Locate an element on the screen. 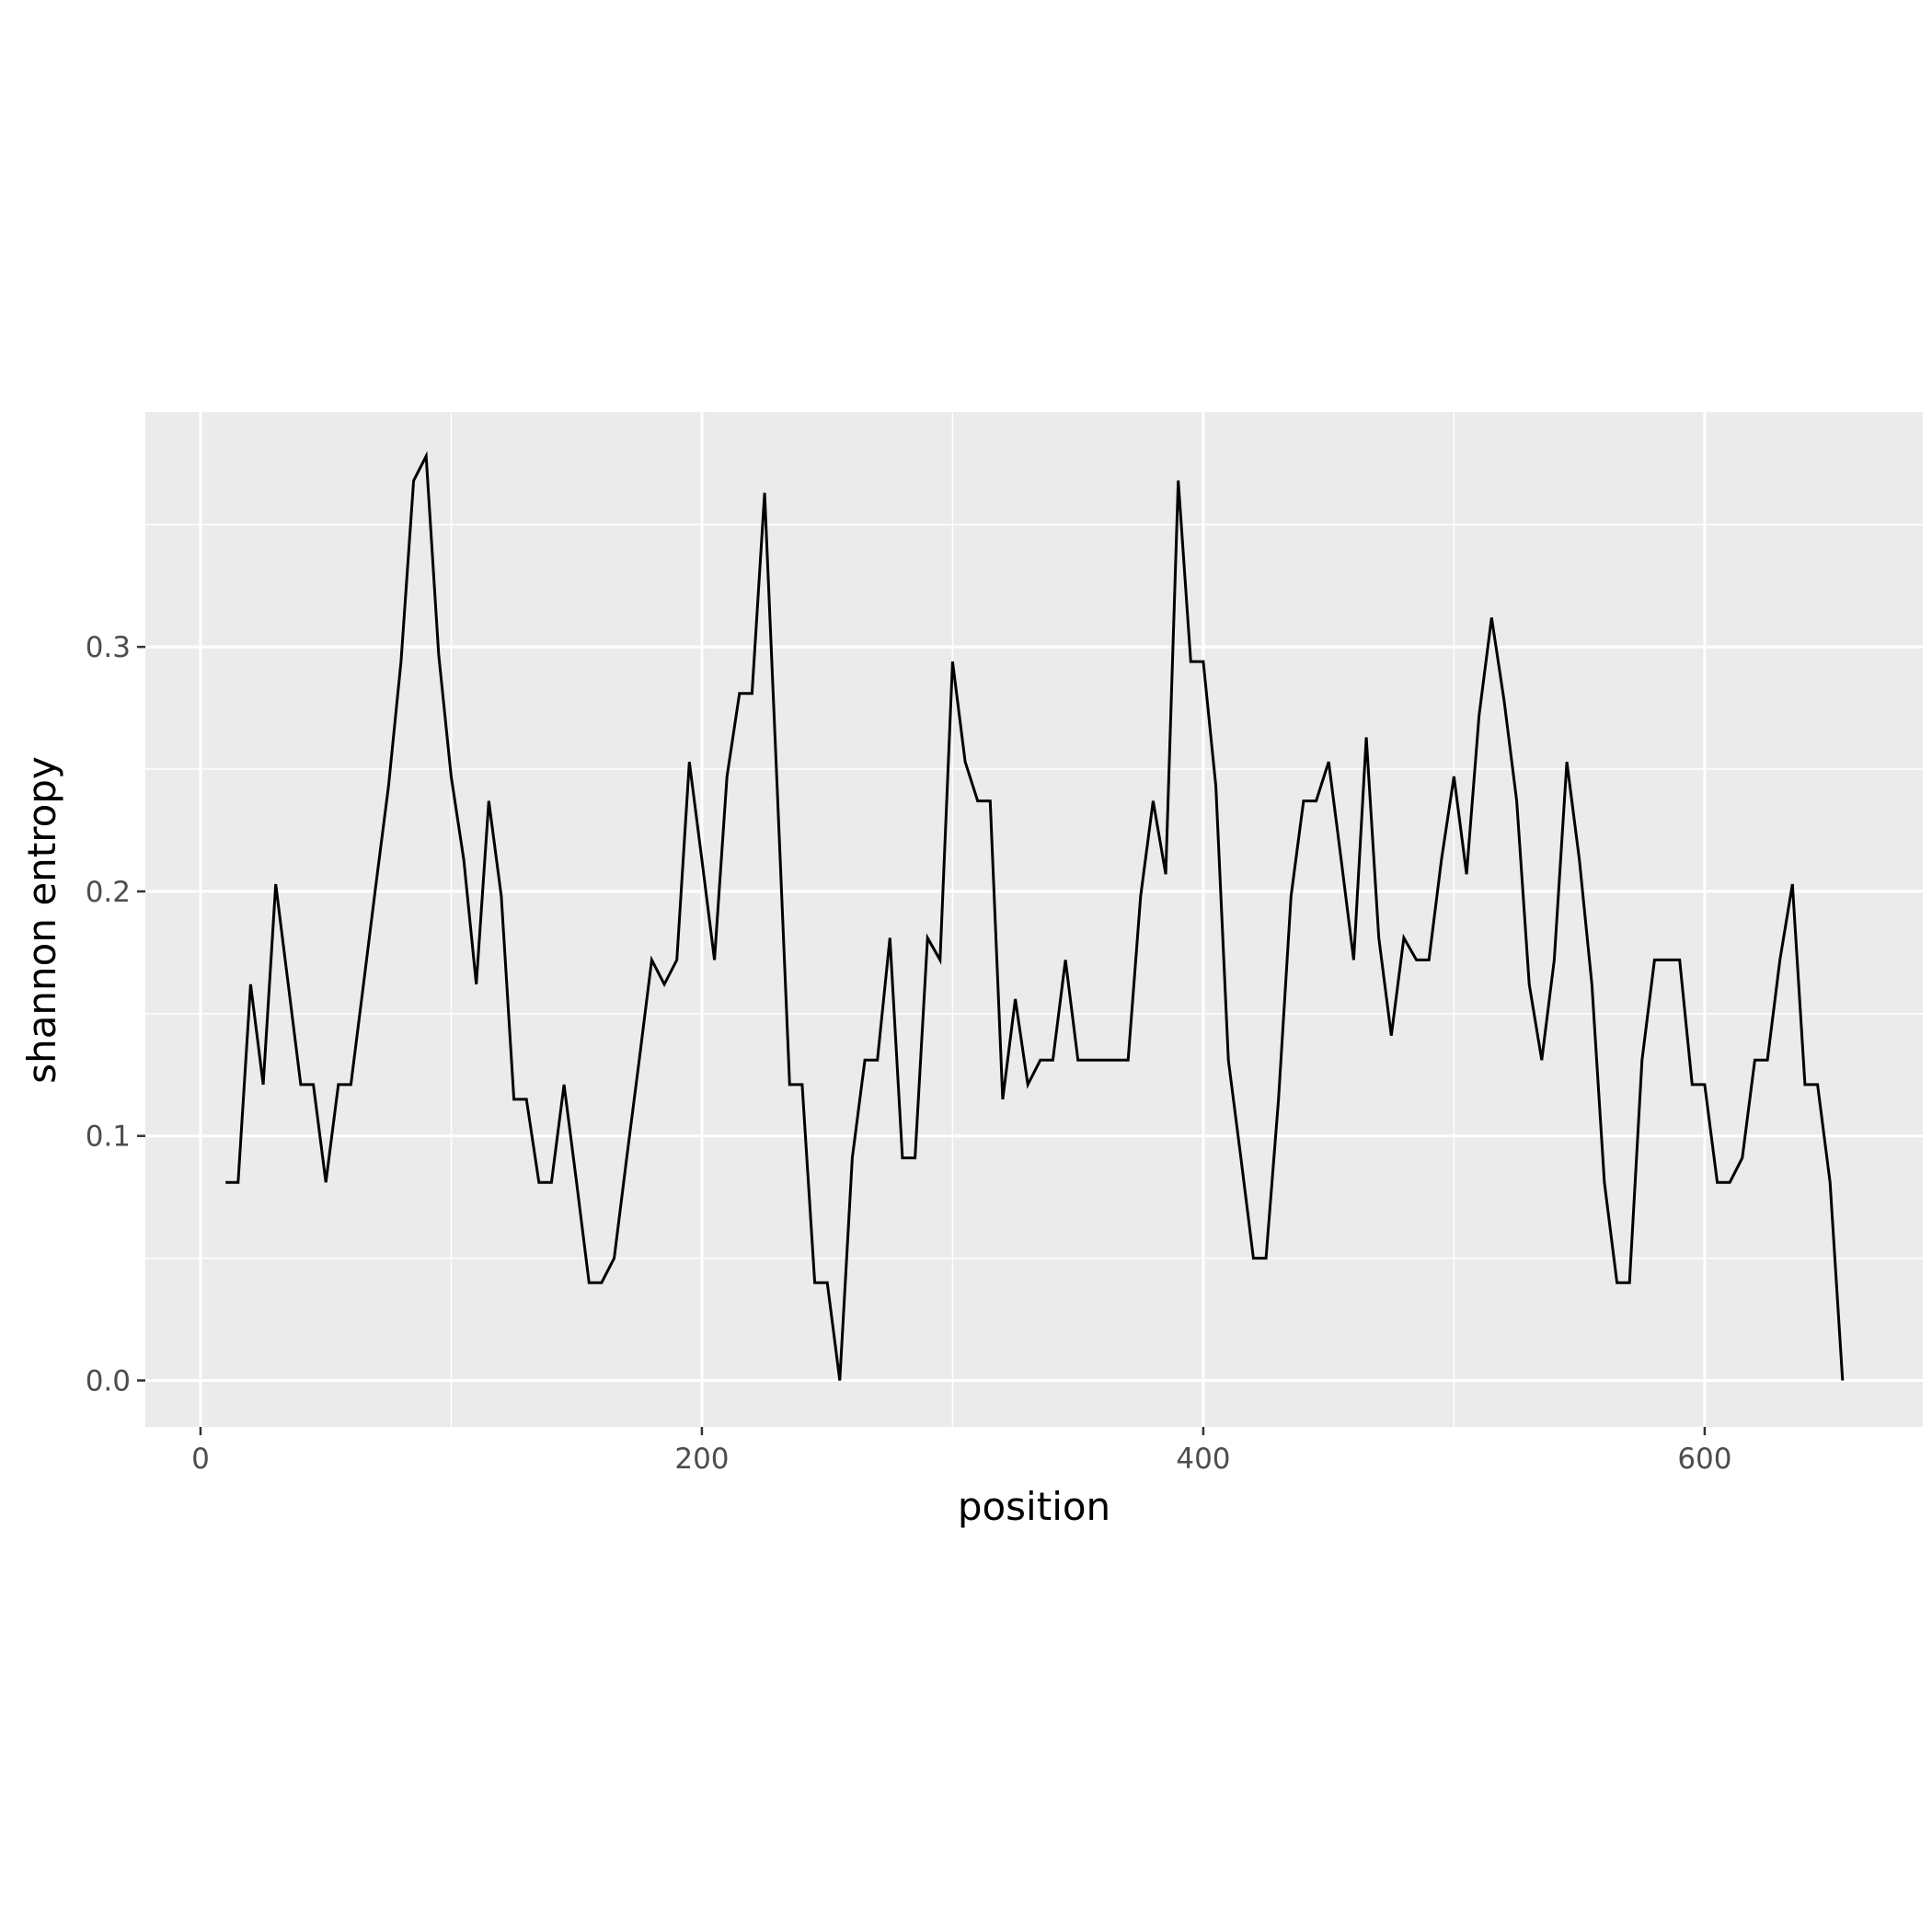 This screenshot has height=1932, width=1932. x-tick-label: 400 is located at coordinates (1203, 1459).